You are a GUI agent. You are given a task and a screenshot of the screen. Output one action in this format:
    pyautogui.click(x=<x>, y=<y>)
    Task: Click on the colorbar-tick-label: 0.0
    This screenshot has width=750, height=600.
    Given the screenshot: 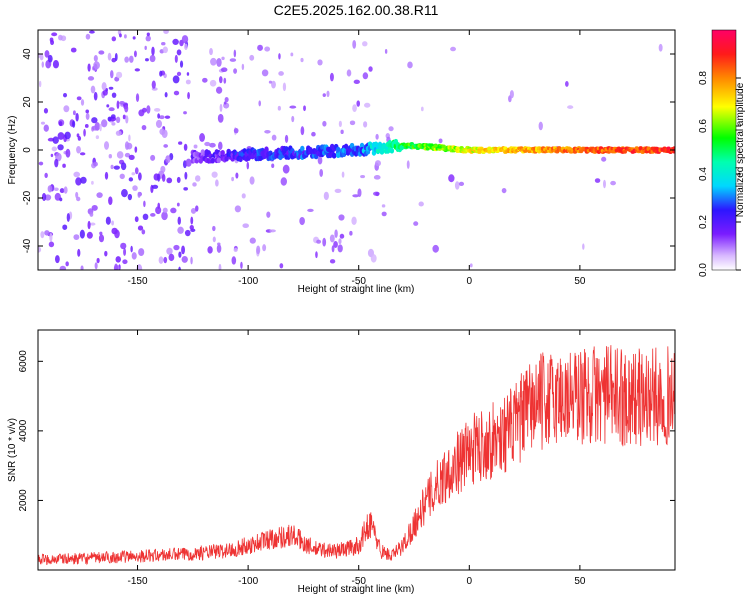 What is the action you would take?
    pyautogui.click(x=703, y=270)
    